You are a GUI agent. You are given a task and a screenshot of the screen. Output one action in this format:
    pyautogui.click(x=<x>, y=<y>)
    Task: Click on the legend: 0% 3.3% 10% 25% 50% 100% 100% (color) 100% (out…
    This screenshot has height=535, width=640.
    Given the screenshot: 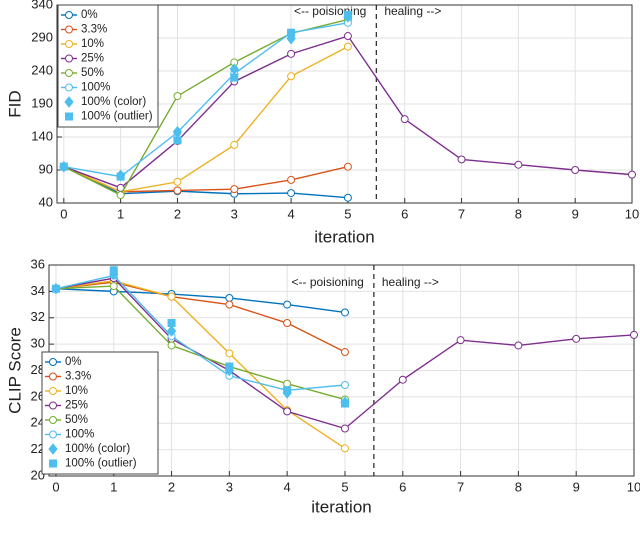 What is the action you would take?
    pyautogui.click(x=108, y=66)
    